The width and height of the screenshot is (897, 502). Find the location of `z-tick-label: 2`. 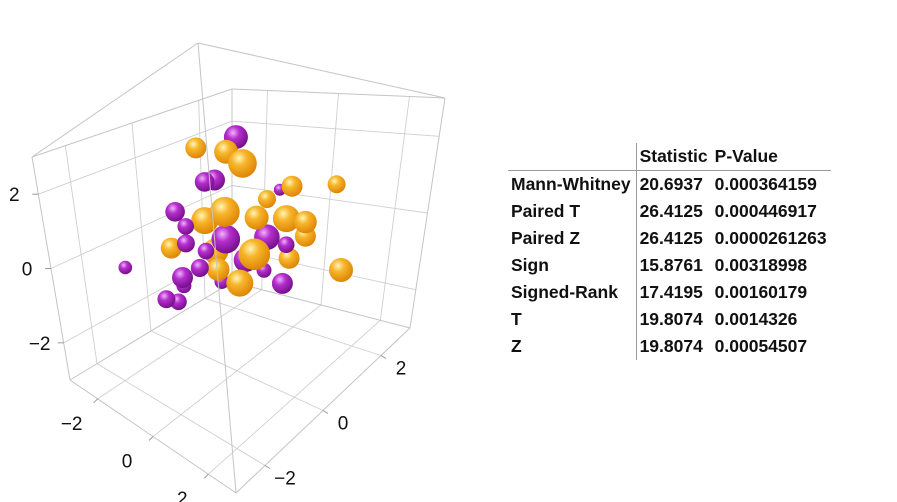

z-tick-label: 2 is located at coordinates (14, 195).